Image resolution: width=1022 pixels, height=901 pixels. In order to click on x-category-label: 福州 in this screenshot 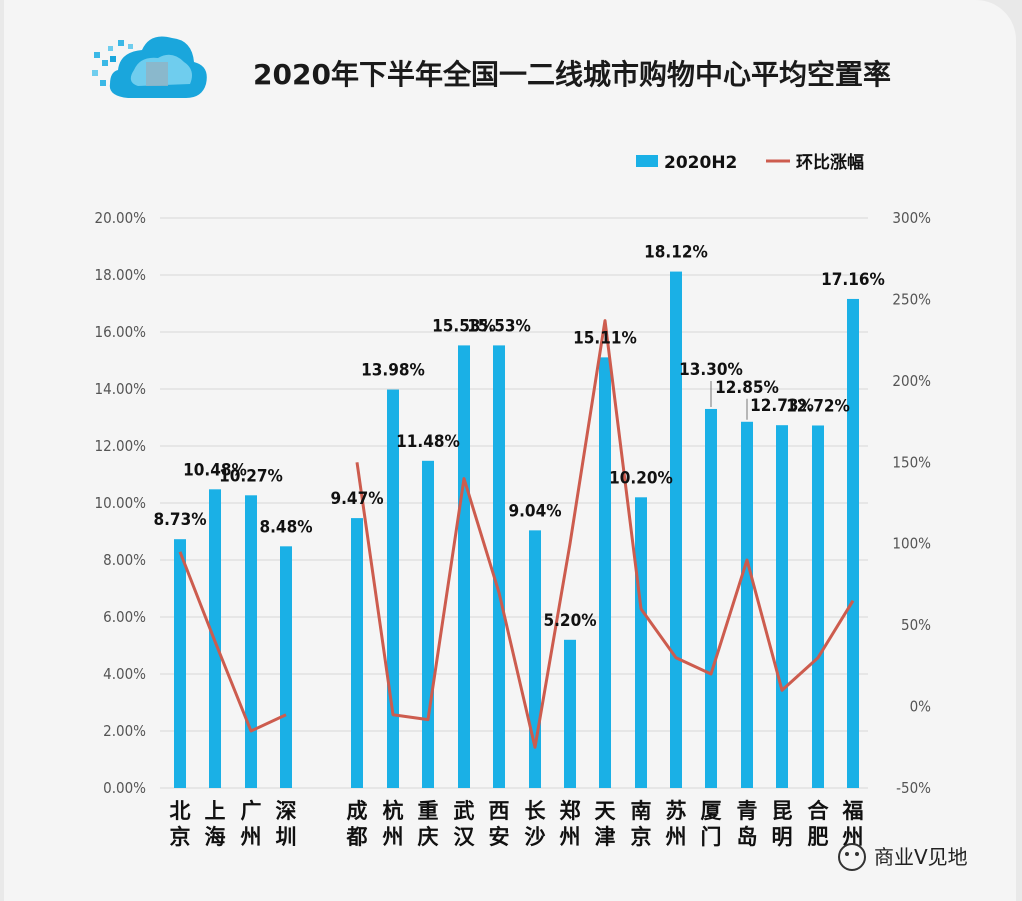, I will do `click(853, 824)`.